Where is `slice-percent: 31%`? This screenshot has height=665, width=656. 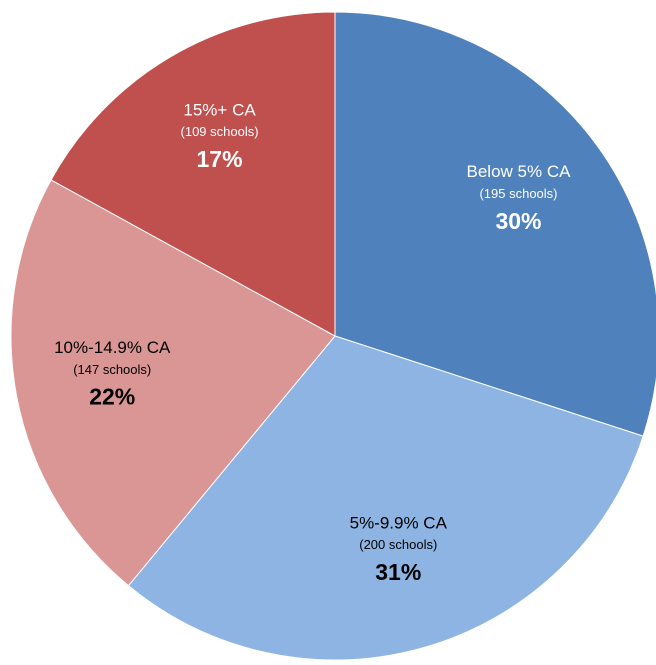
slice-percent: 31% is located at coordinates (398, 572).